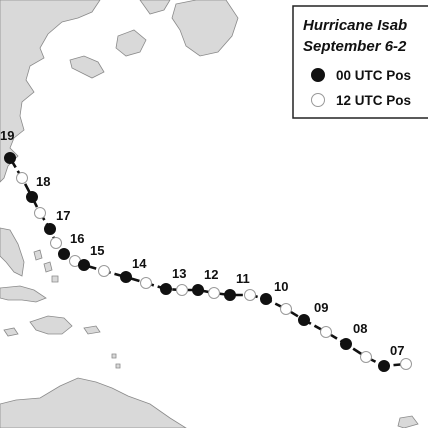  What do you see at coordinates (214, 293) in the screenshot?
I see `track-position-11-12utc` at bounding box center [214, 293].